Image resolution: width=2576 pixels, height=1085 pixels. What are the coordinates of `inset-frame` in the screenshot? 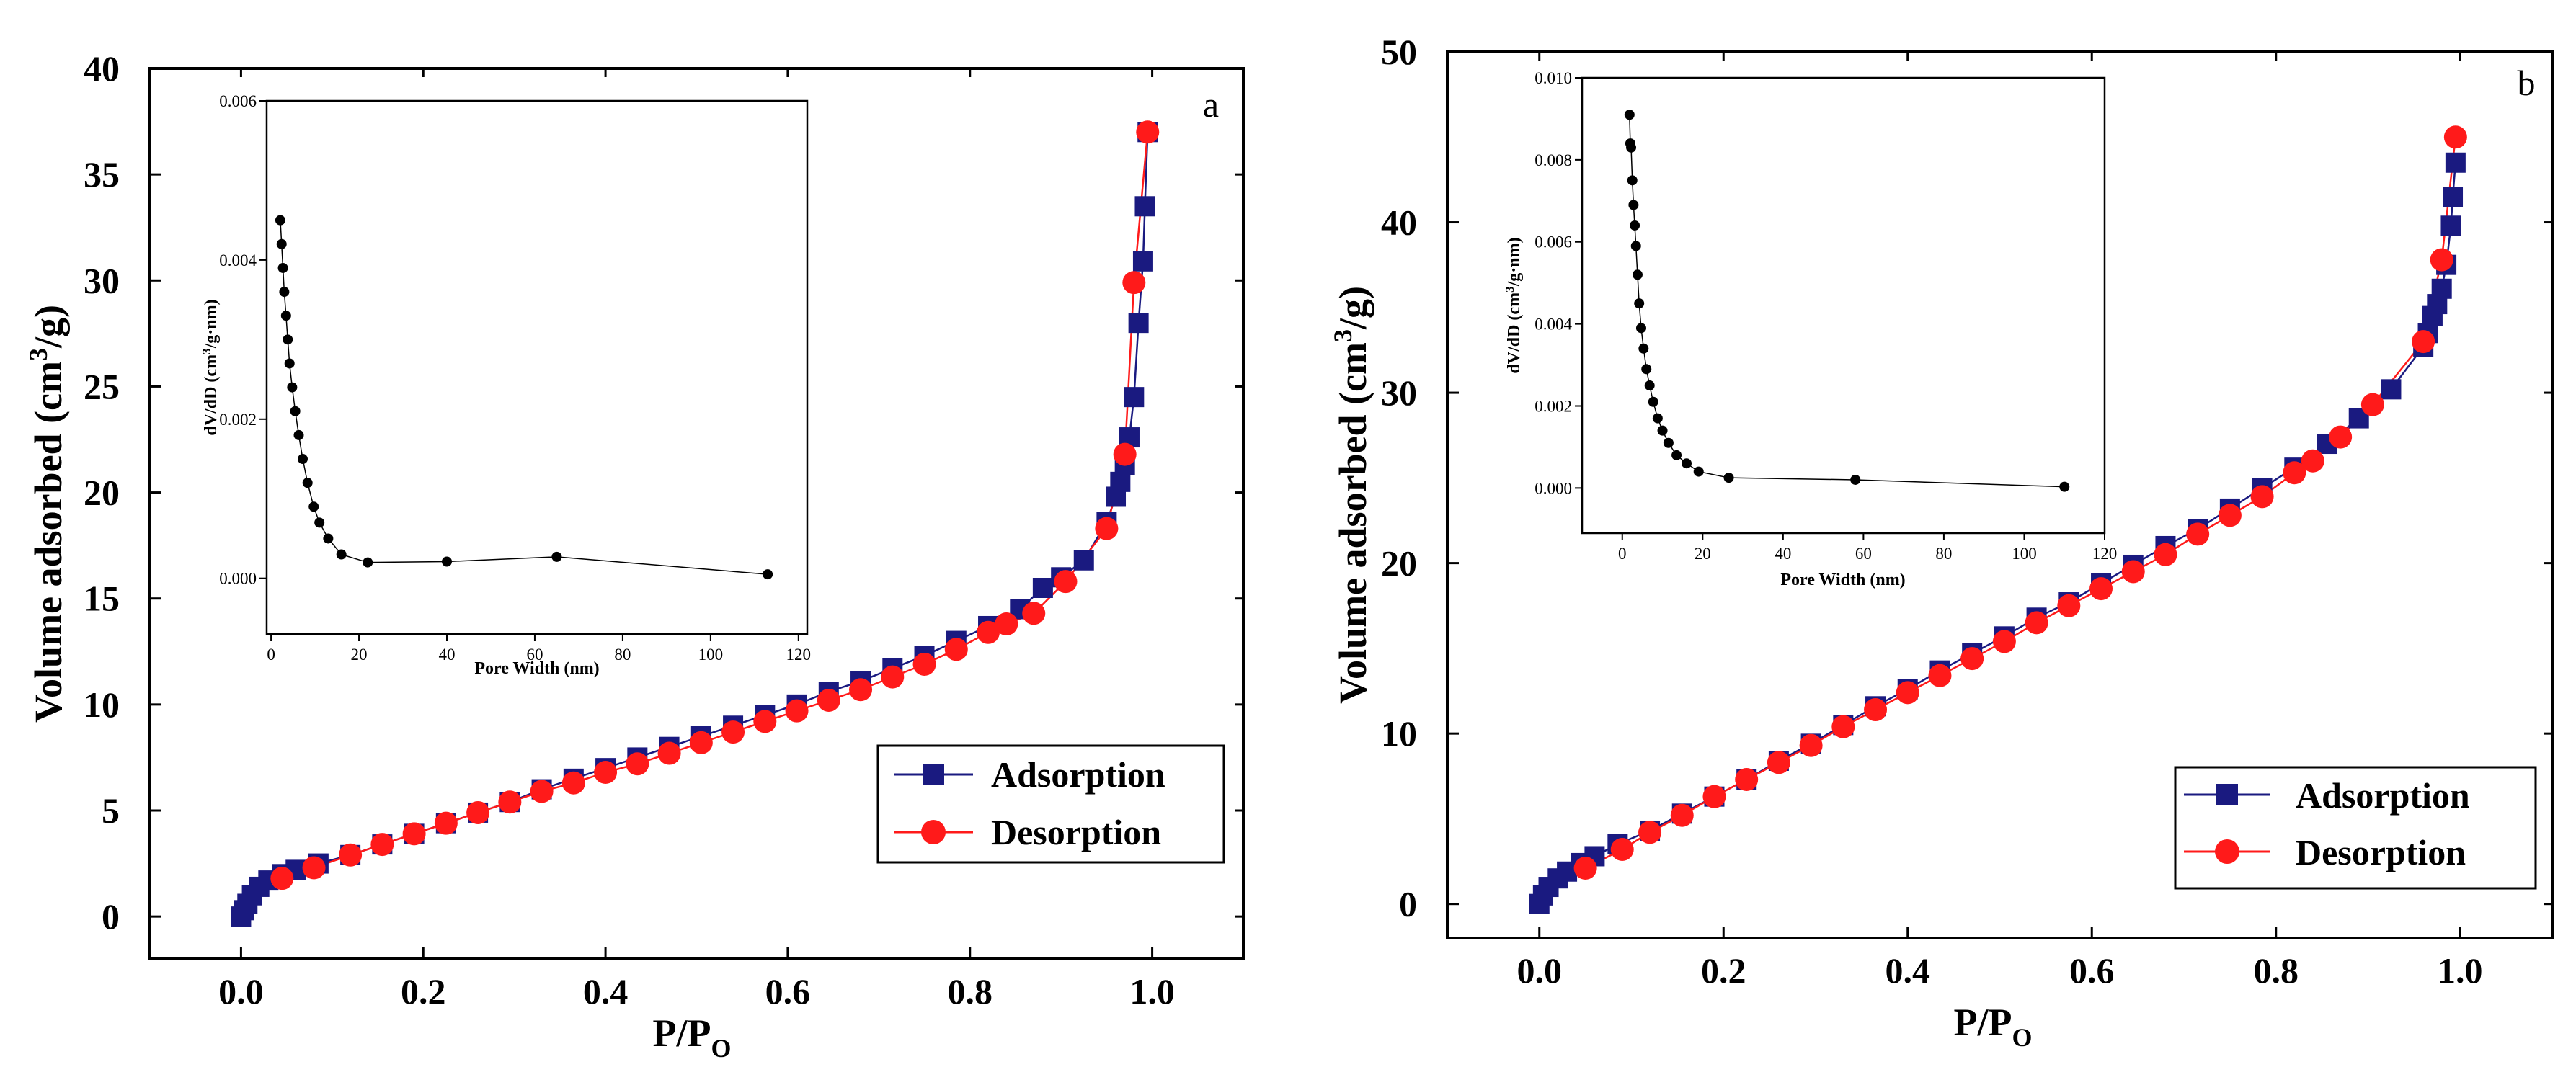 It's located at (1844, 305).